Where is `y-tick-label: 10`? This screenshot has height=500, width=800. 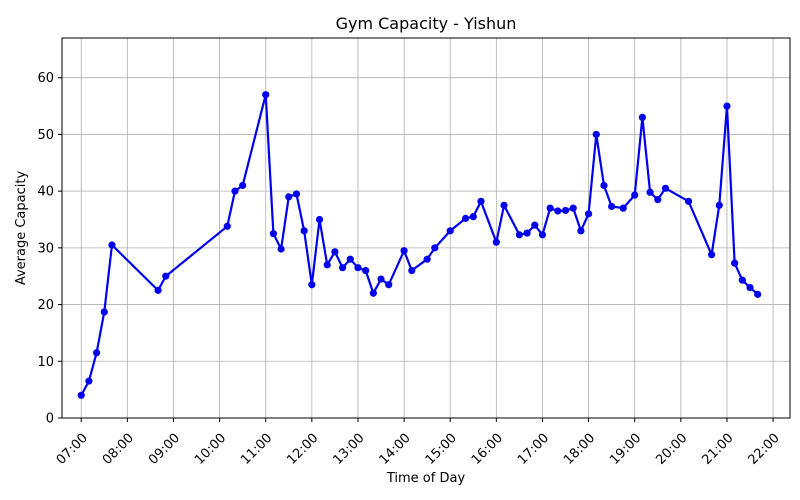
y-tick-label: 10 is located at coordinates (45, 362).